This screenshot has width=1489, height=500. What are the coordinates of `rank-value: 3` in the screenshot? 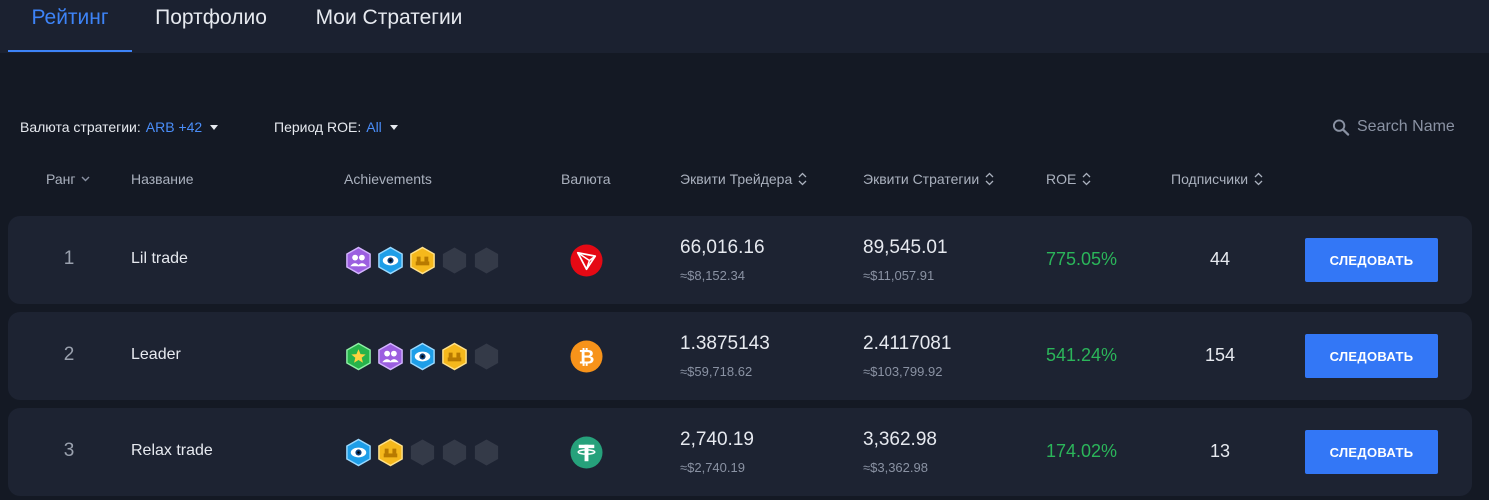 It's located at (69, 450).